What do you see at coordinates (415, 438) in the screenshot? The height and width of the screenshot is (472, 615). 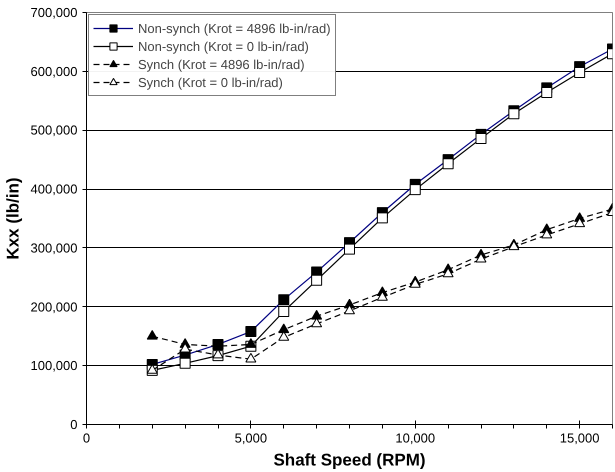 I see `x-tick-label: 10,000` at bounding box center [415, 438].